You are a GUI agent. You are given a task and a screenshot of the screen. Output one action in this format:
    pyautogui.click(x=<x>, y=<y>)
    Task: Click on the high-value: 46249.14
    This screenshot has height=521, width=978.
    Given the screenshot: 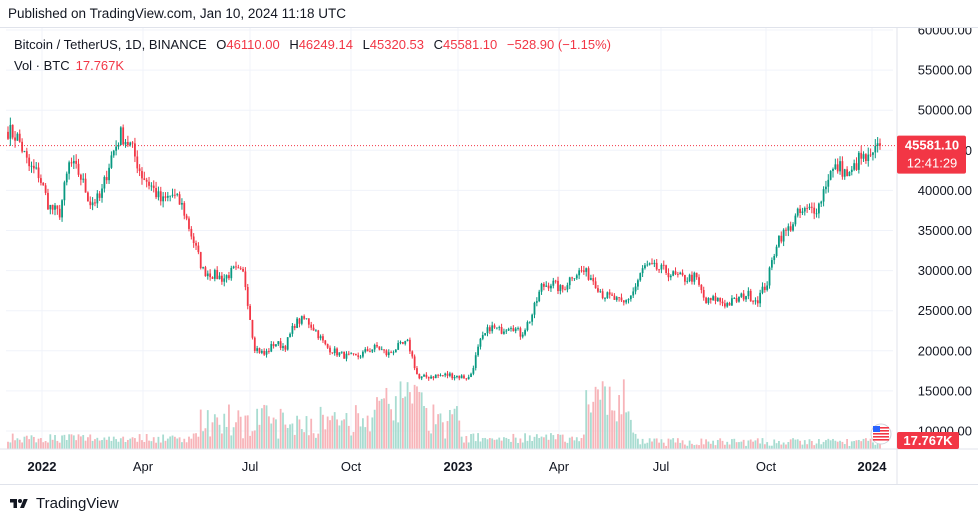 What is the action you would take?
    pyautogui.click(x=325, y=44)
    